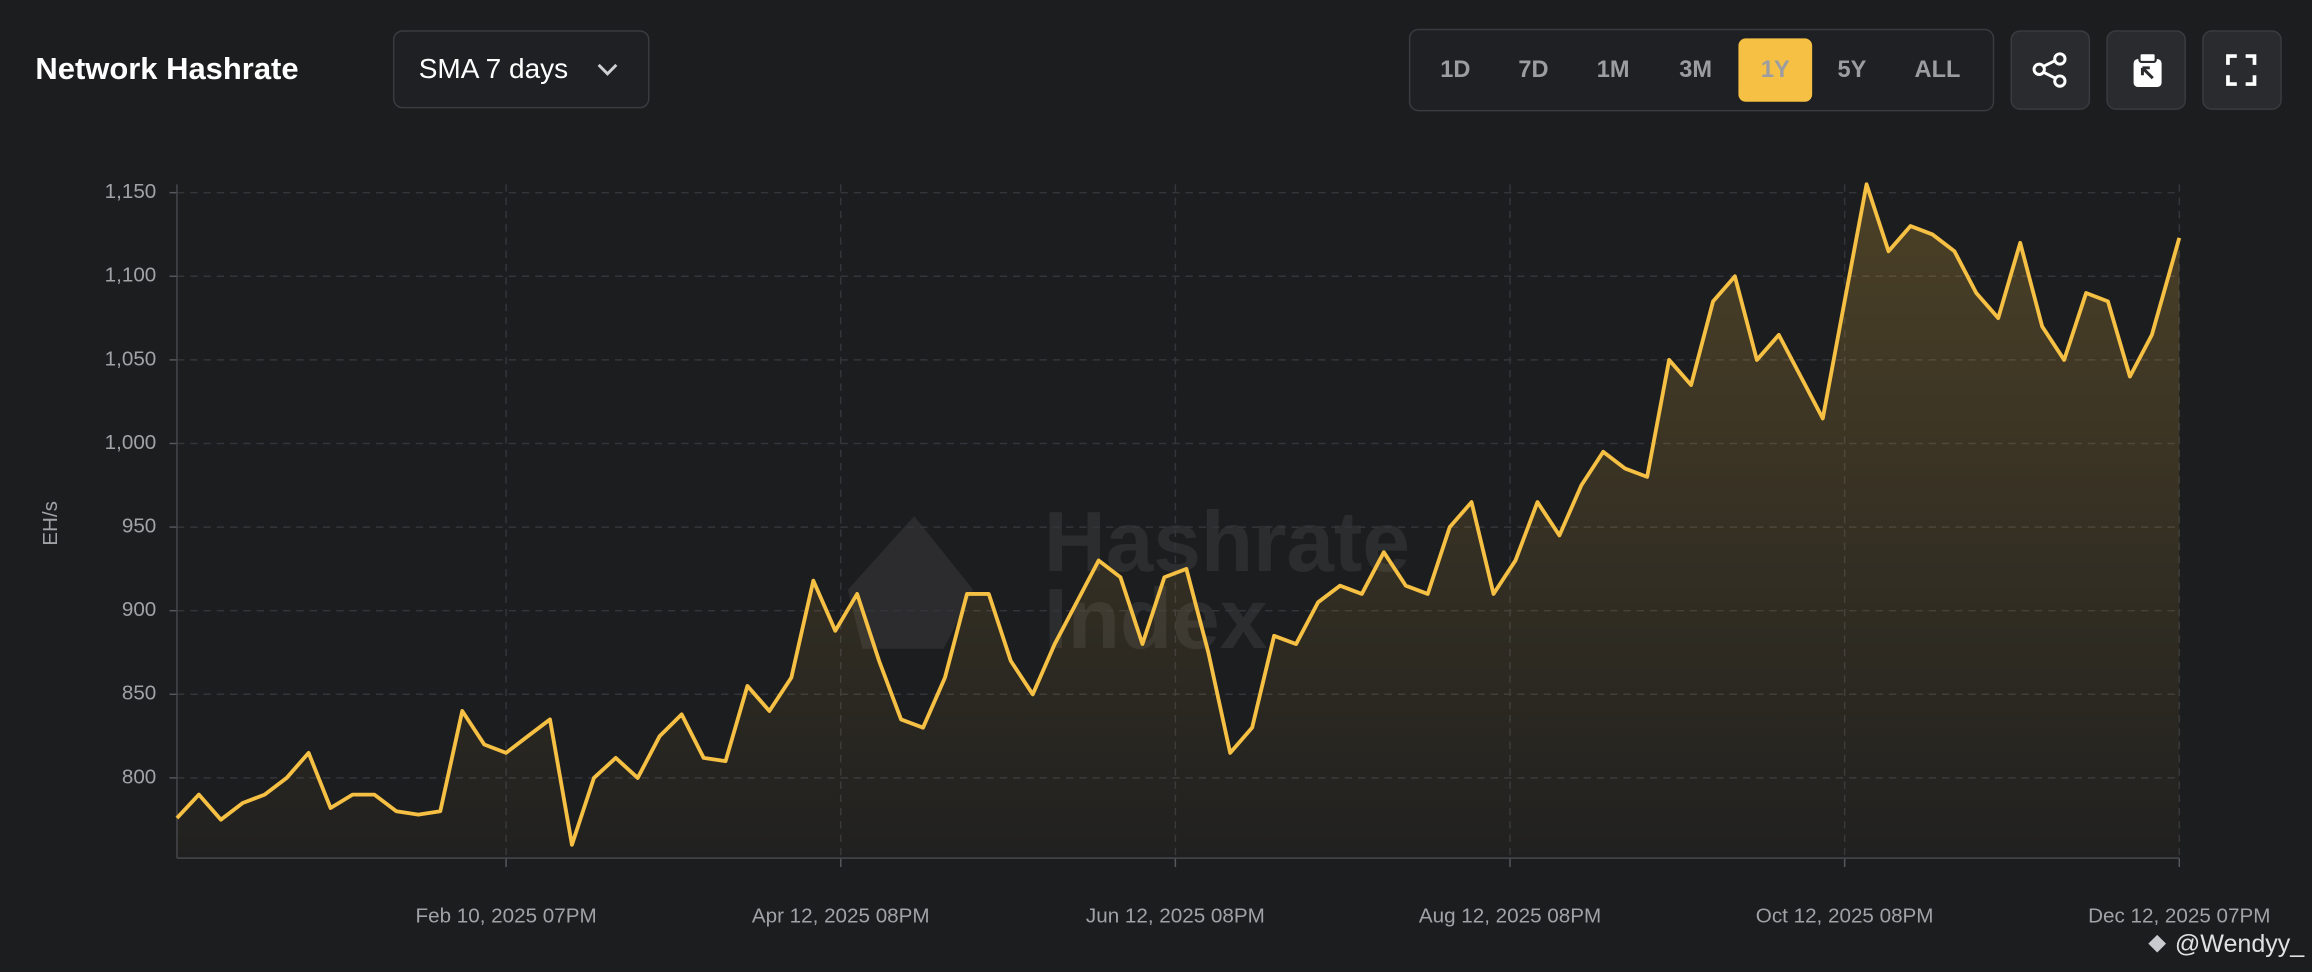 The height and width of the screenshot is (972, 2312). I want to click on range-button: 3M, so click(1695, 69).